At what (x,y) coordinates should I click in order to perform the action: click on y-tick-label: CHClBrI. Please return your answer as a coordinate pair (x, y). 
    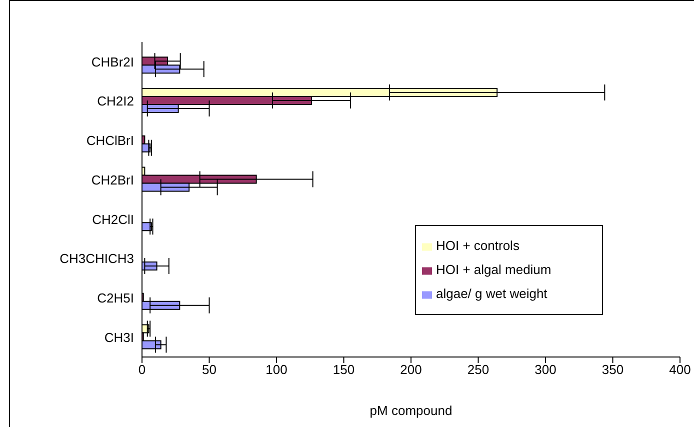
    Looking at the image, I should click on (110, 140).